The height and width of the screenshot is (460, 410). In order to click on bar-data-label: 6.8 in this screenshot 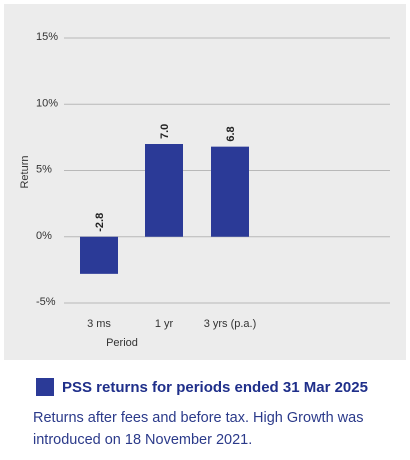, I will do `click(231, 133)`.